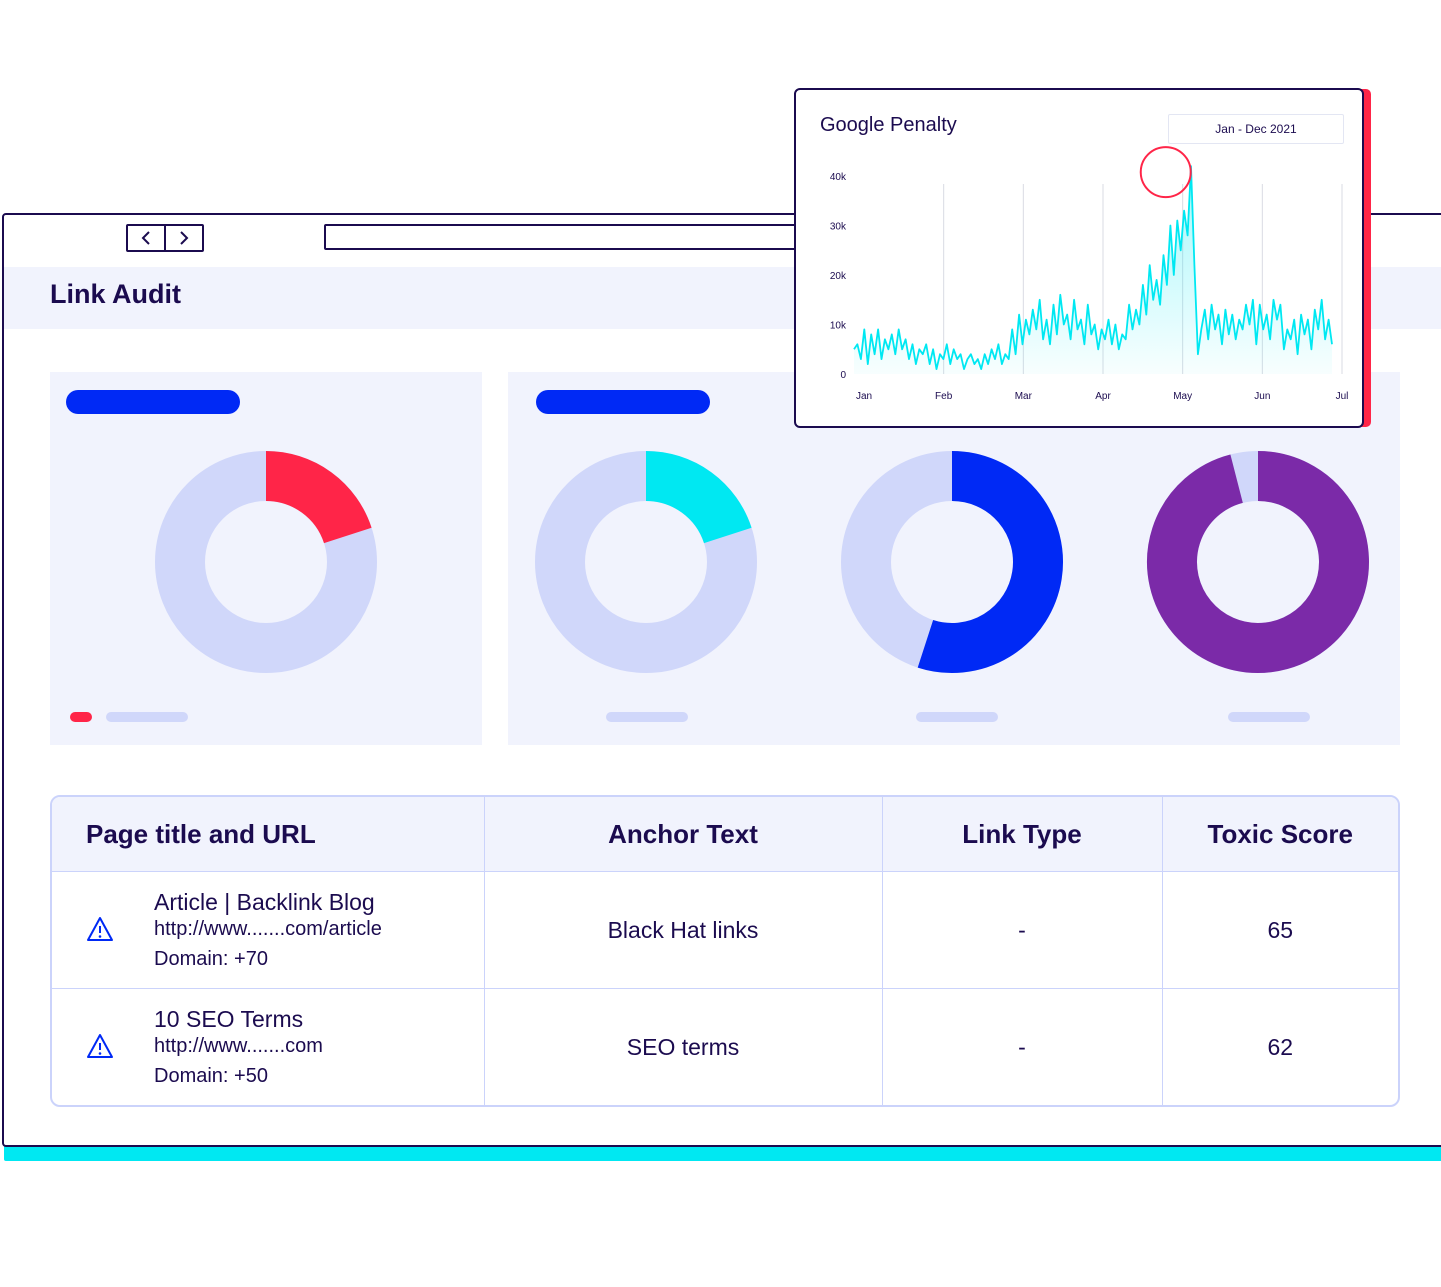  Describe the element at coordinates (81, 717) in the screenshot. I see `legend-marker` at that location.